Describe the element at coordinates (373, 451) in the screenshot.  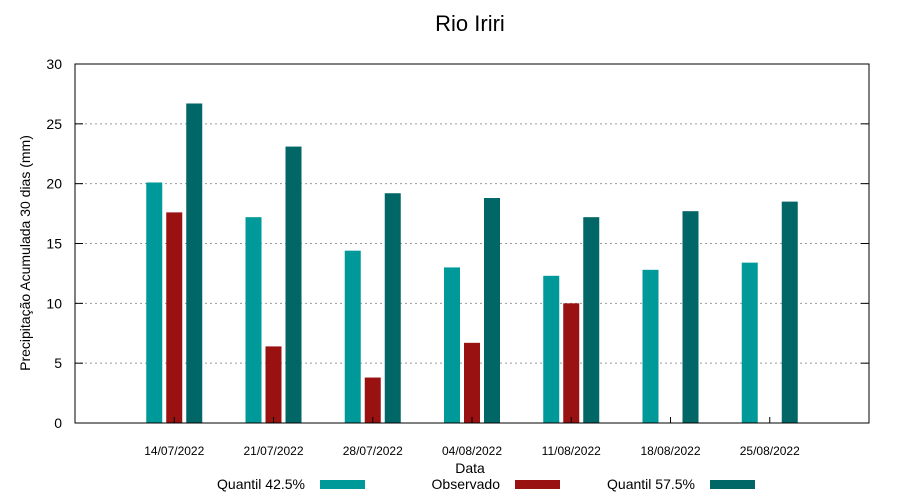
I see `x-tick-label: 28/07/2022` at that location.